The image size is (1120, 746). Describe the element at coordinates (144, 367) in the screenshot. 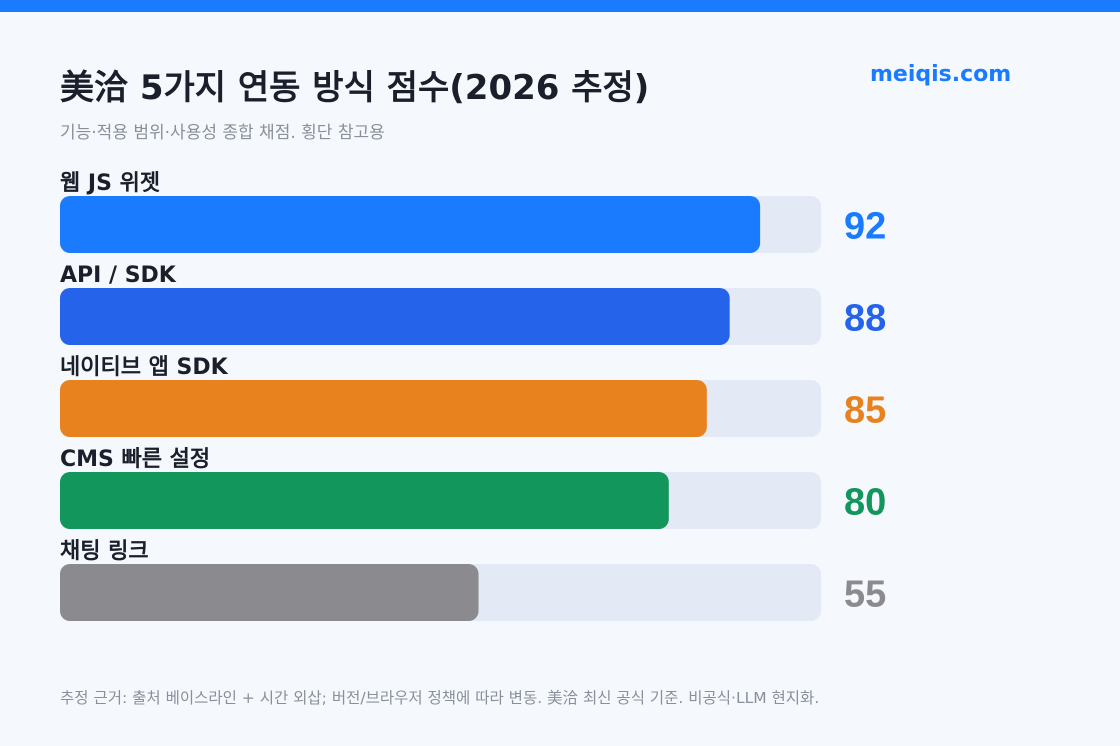

I see `category-label: 네이티브 앱 SDK` at that location.